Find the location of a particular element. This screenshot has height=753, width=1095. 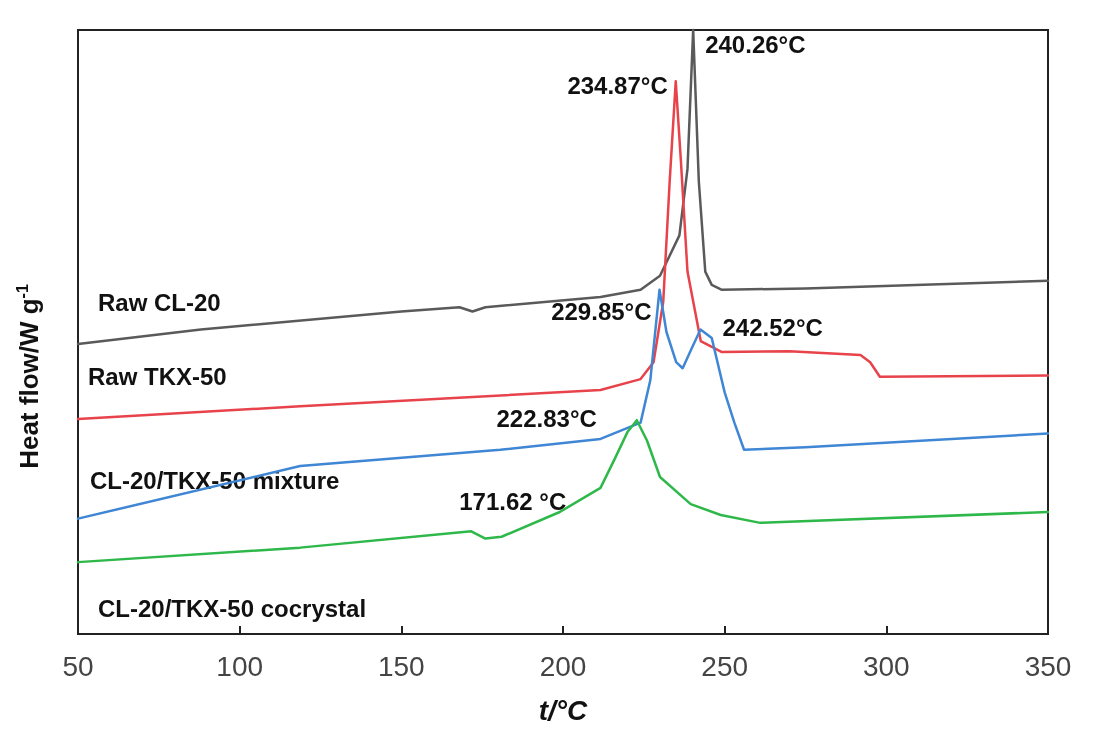

series-label: Raw TKX-50 is located at coordinates (157, 377).